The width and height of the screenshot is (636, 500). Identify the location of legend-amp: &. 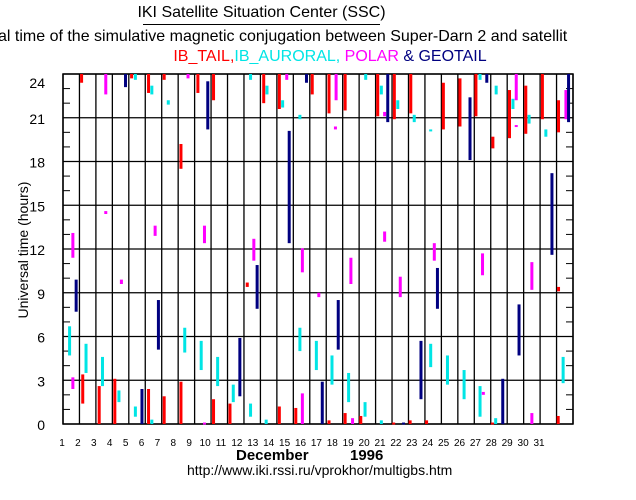
(409, 56).